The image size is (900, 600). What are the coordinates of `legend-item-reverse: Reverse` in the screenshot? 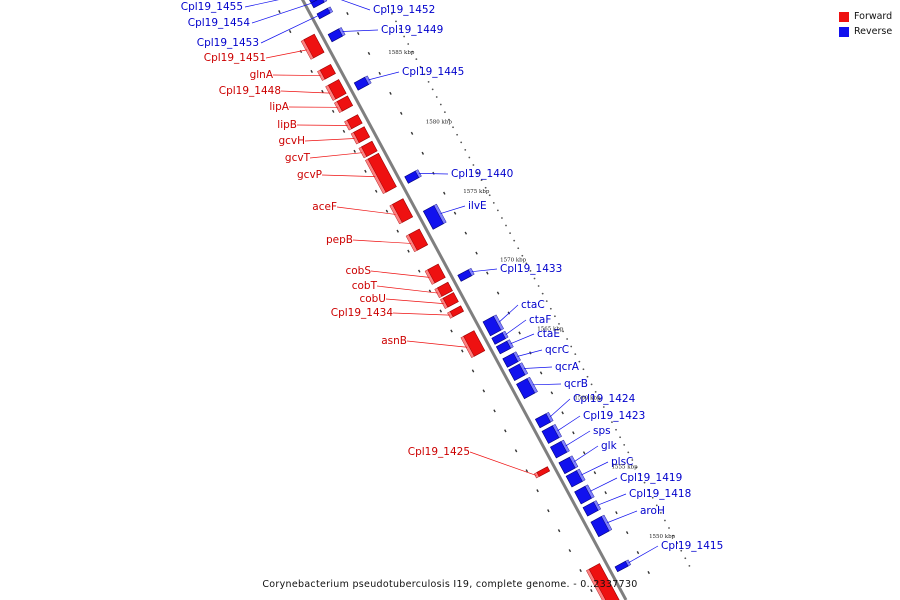 It's located at (865, 31).